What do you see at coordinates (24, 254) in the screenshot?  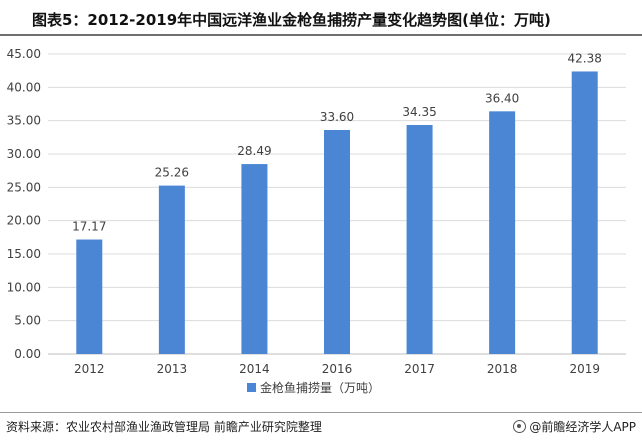 I see `y-tick-label: 15.00` at bounding box center [24, 254].